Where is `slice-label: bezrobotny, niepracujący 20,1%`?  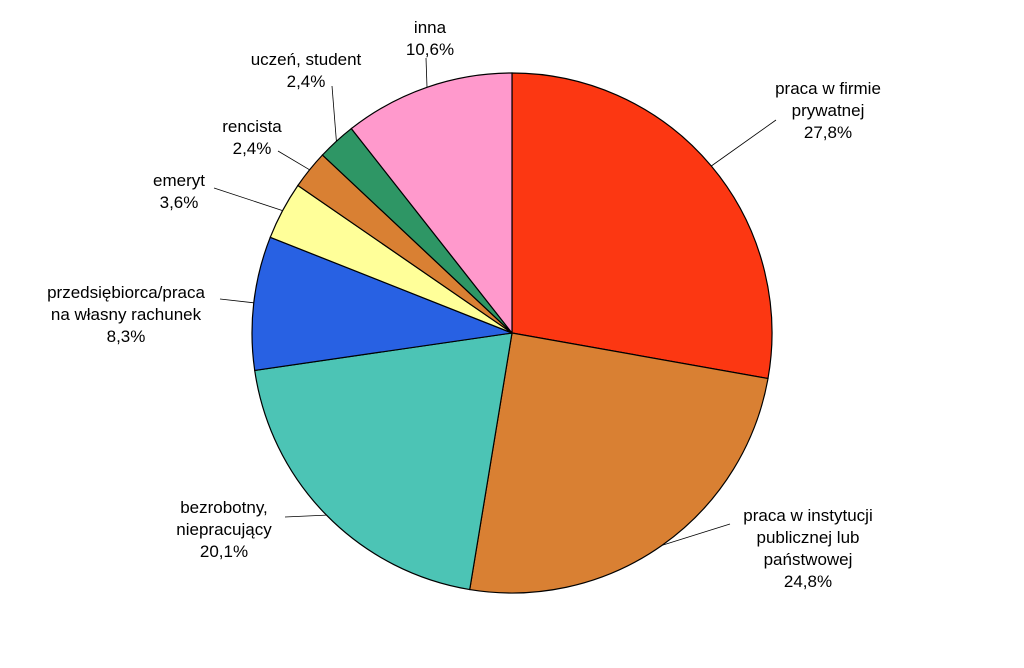 slice-label: bezrobotny, niepracujący 20,1% is located at coordinates (224, 529).